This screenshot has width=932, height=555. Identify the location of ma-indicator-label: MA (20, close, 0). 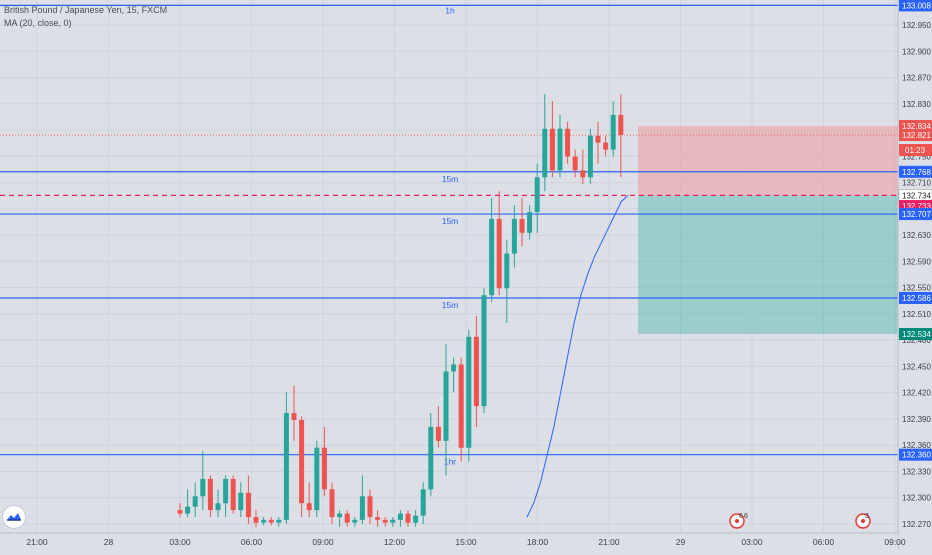
(38, 23).